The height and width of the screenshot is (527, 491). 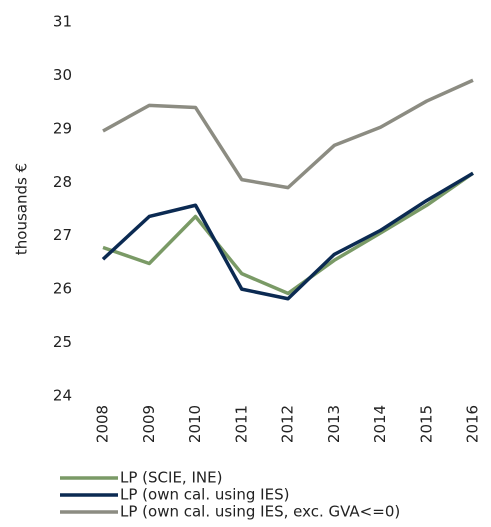 What do you see at coordinates (62, 235) in the screenshot?
I see `y-tick-label: 27` at bounding box center [62, 235].